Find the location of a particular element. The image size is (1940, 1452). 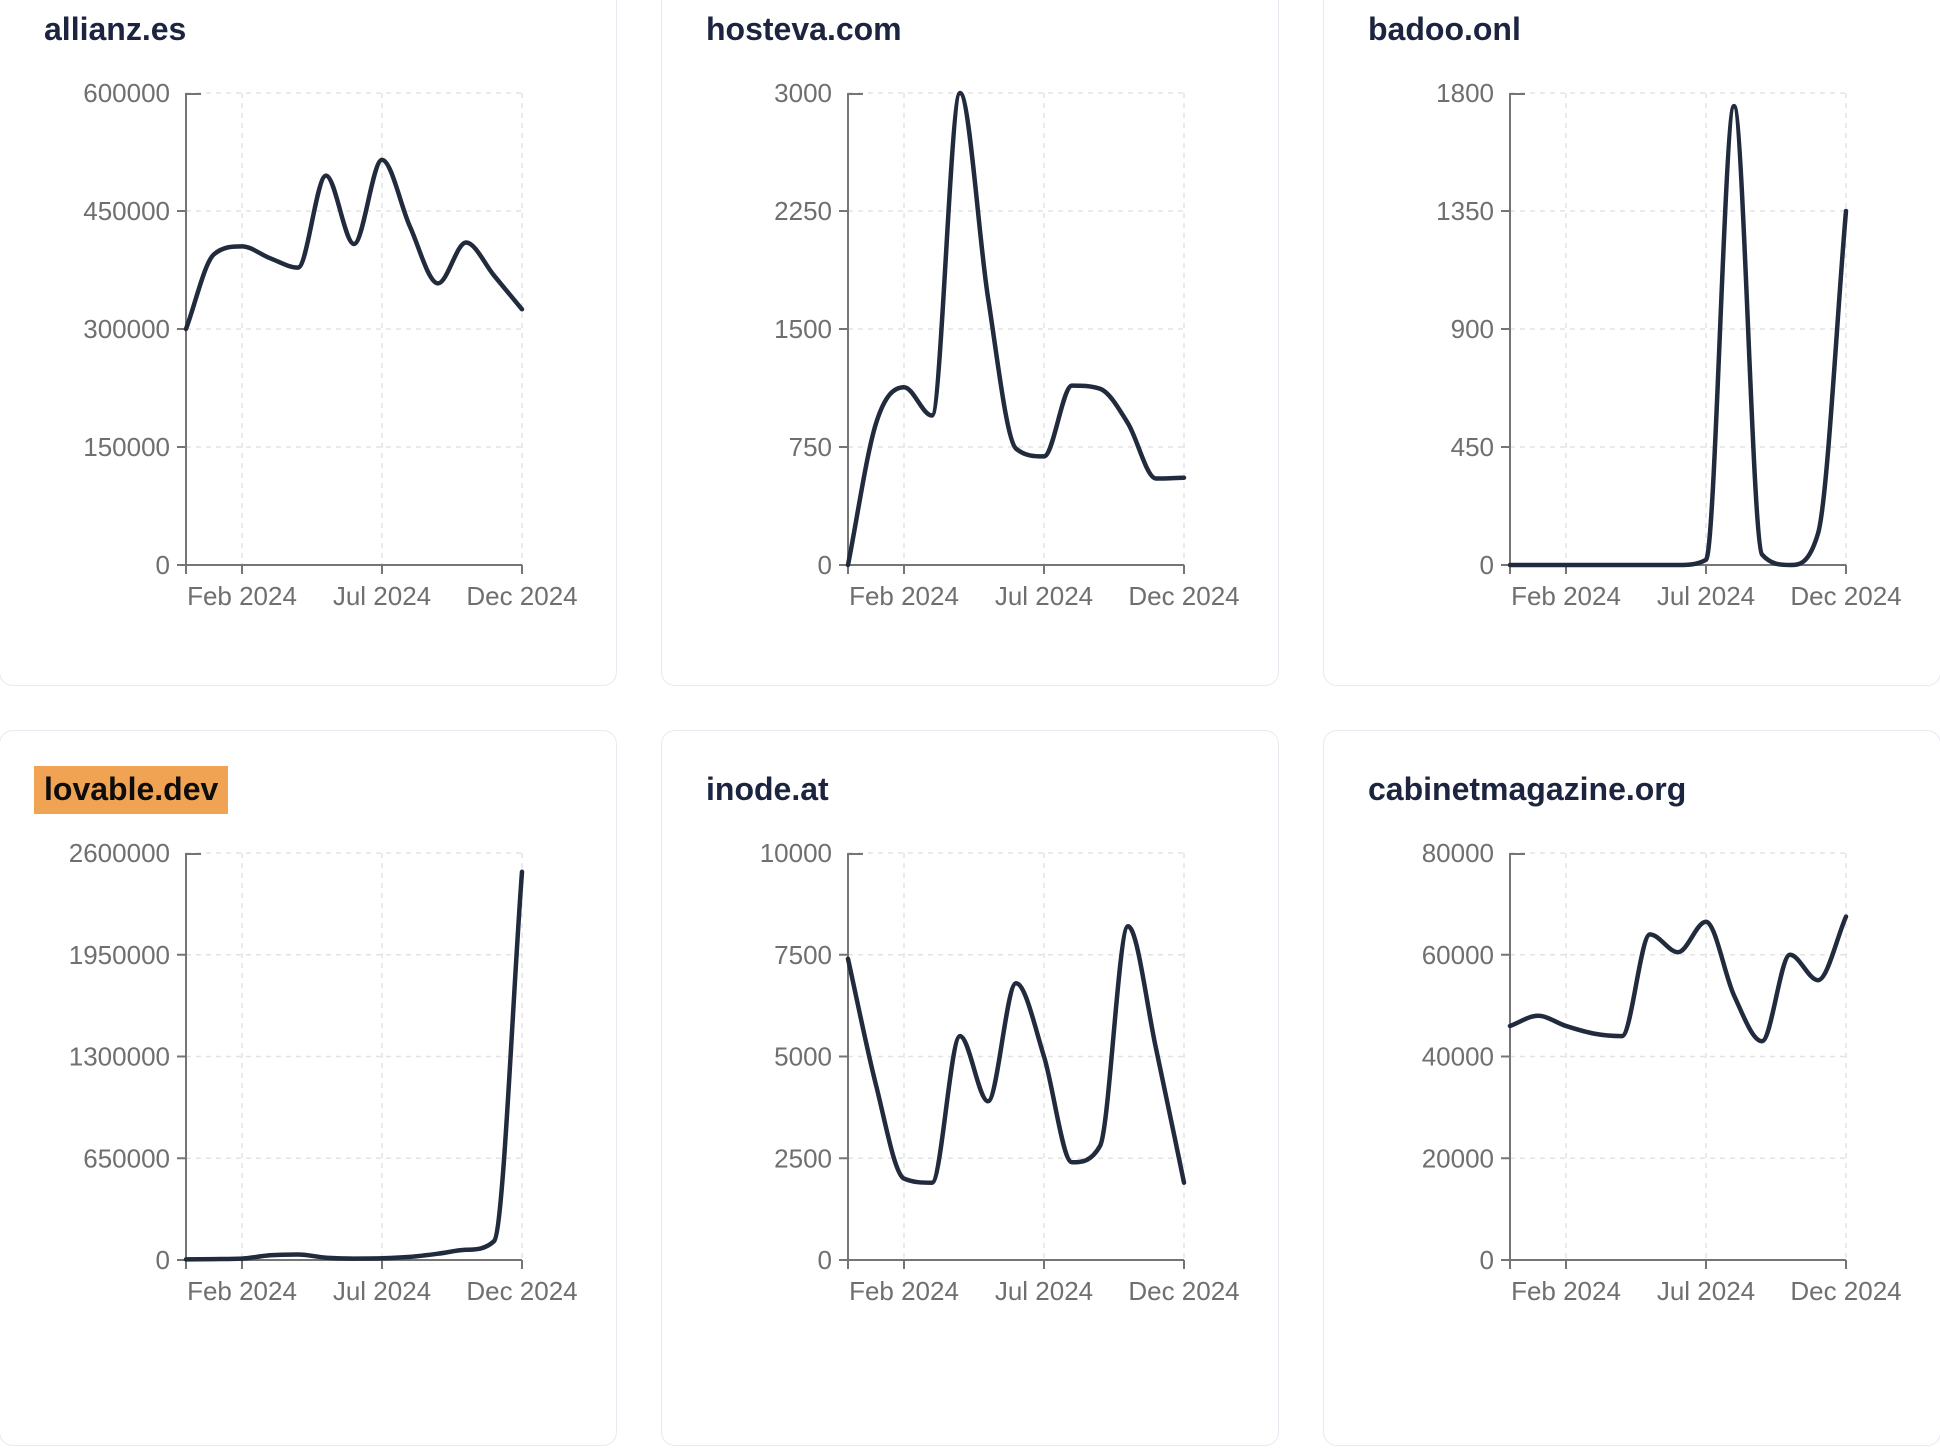

chart-title: inode.at is located at coordinates (767, 789).